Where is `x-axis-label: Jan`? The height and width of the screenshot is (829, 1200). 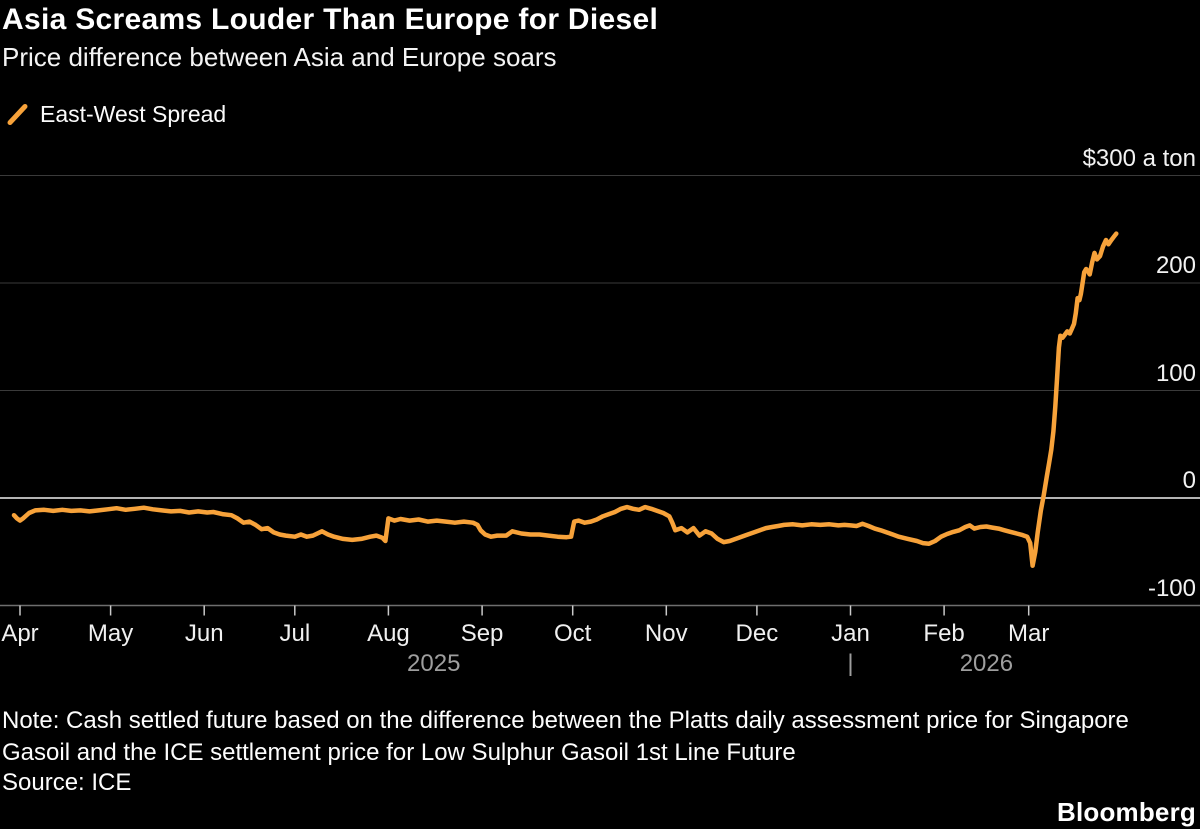 x-axis-label: Jan is located at coordinates (850, 633).